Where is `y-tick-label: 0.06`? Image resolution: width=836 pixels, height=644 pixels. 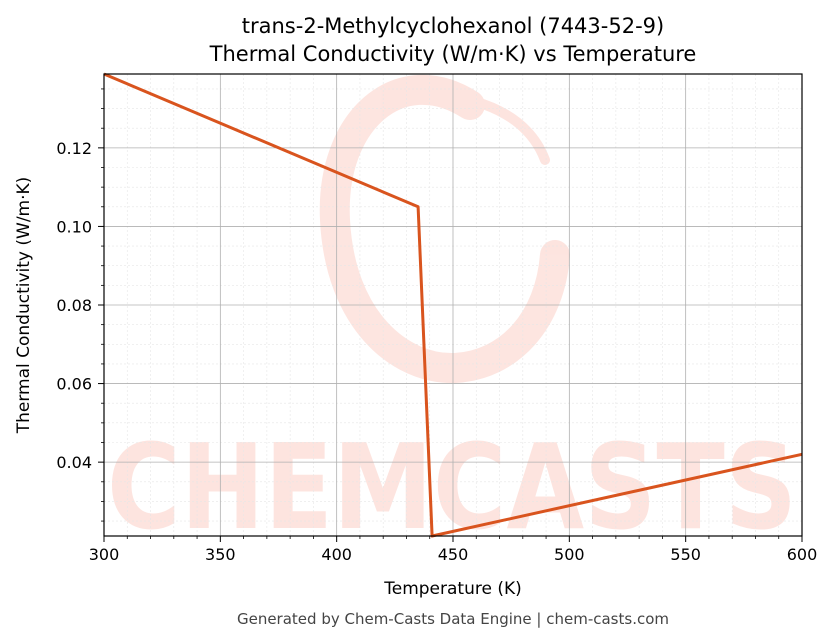 y-tick-label: 0.06 is located at coordinates (74, 384).